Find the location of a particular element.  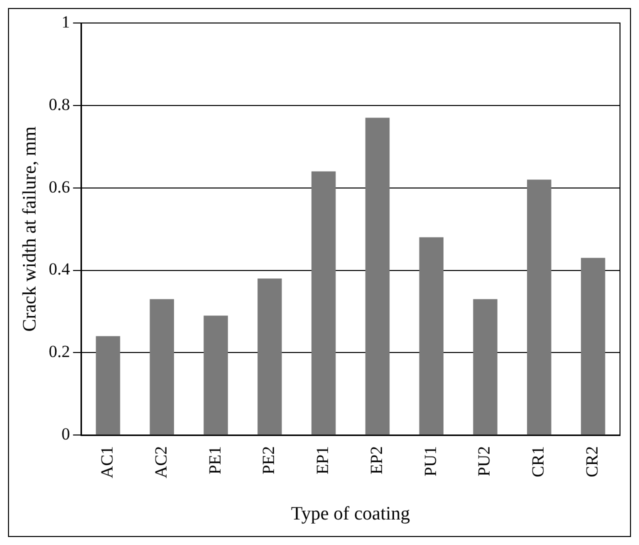

y-tick-label: 0.8 is located at coordinates (59, 104).